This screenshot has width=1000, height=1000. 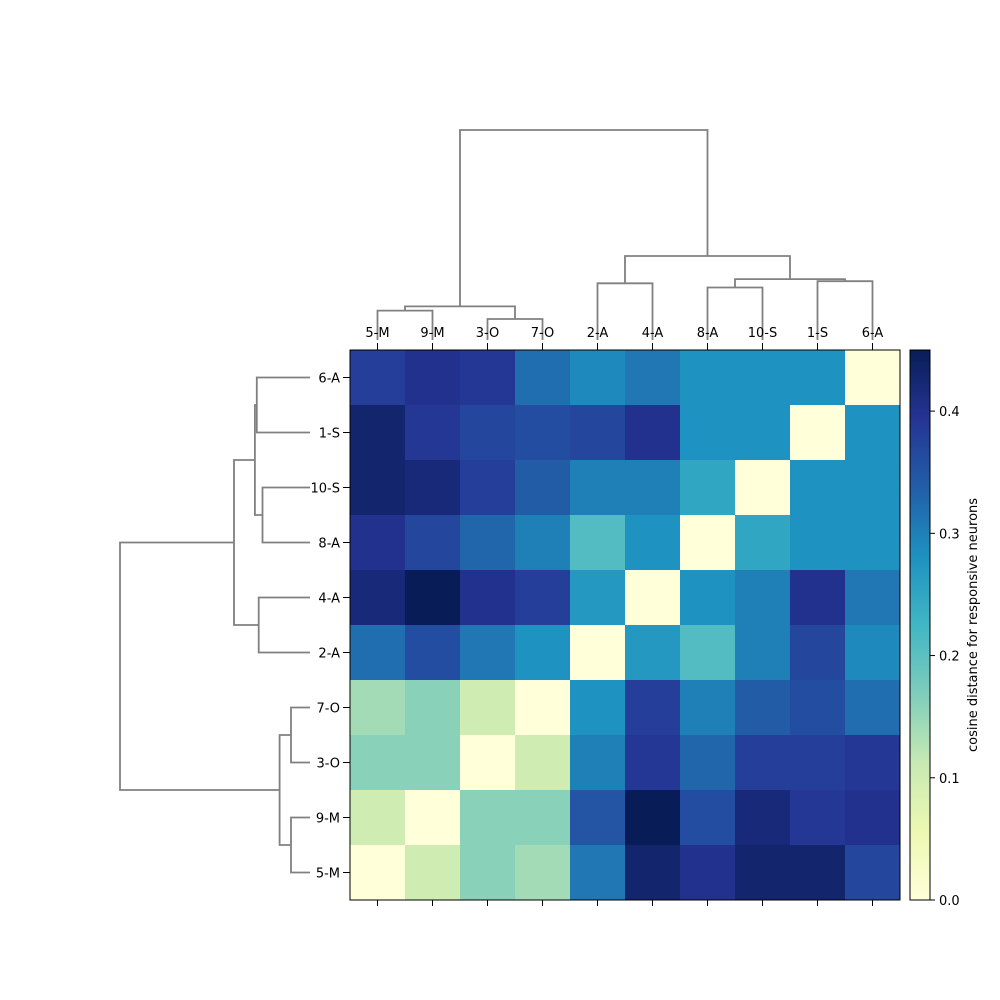 What do you see at coordinates (488, 333) in the screenshot?
I see `x-tick-label: 3-O` at bounding box center [488, 333].